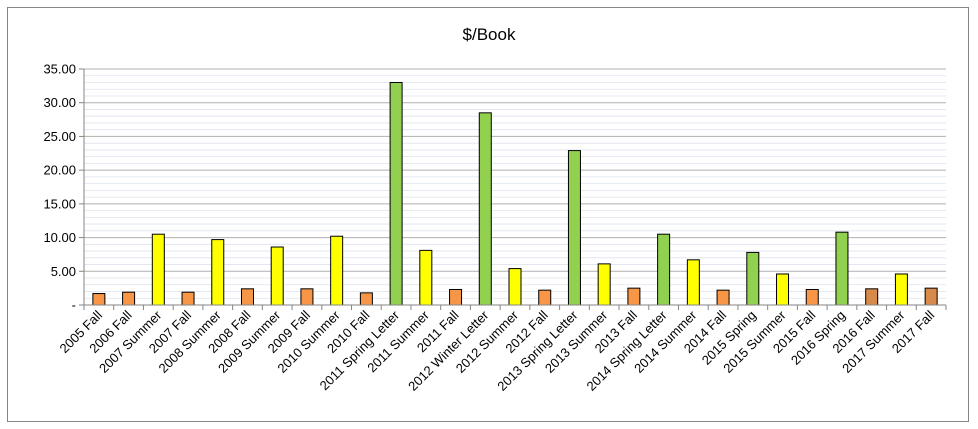 This screenshot has height=429, width=978. I want to click on y-tick-label: 35.00, so click(59, 69).